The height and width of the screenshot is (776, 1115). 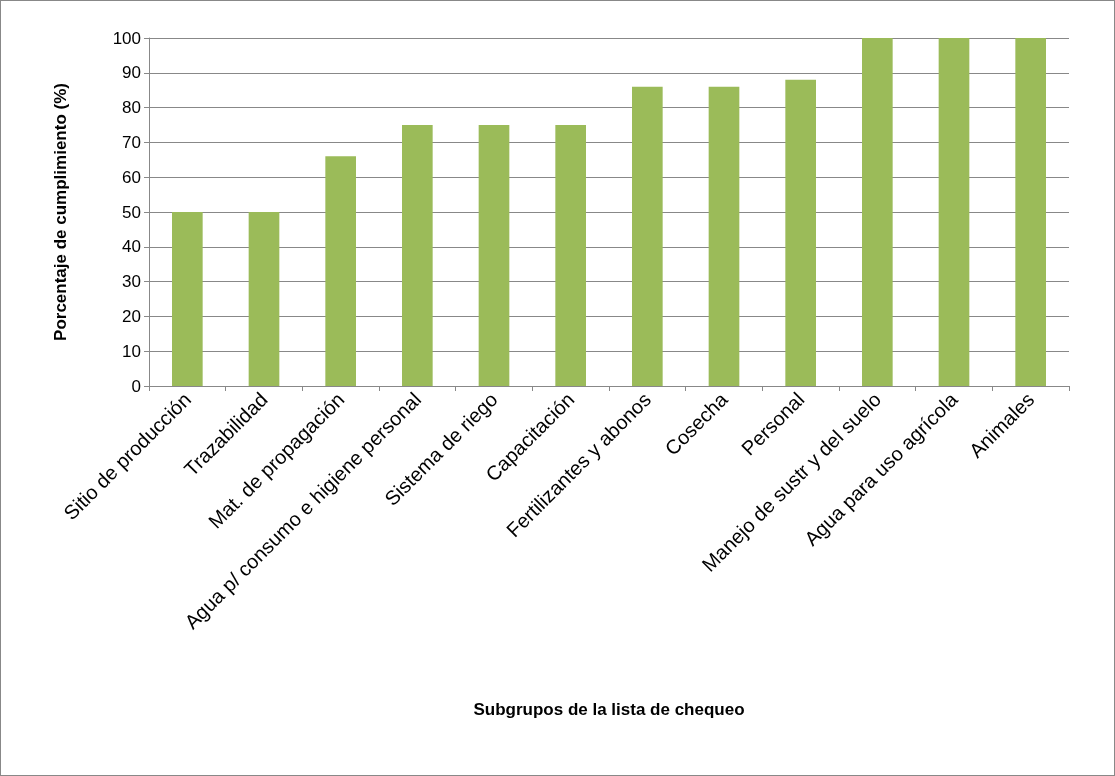 What do you see at coordinates (131, 73) in the screenshot?
I see `y-tick-label: 90` at bounding box center [131, 73].